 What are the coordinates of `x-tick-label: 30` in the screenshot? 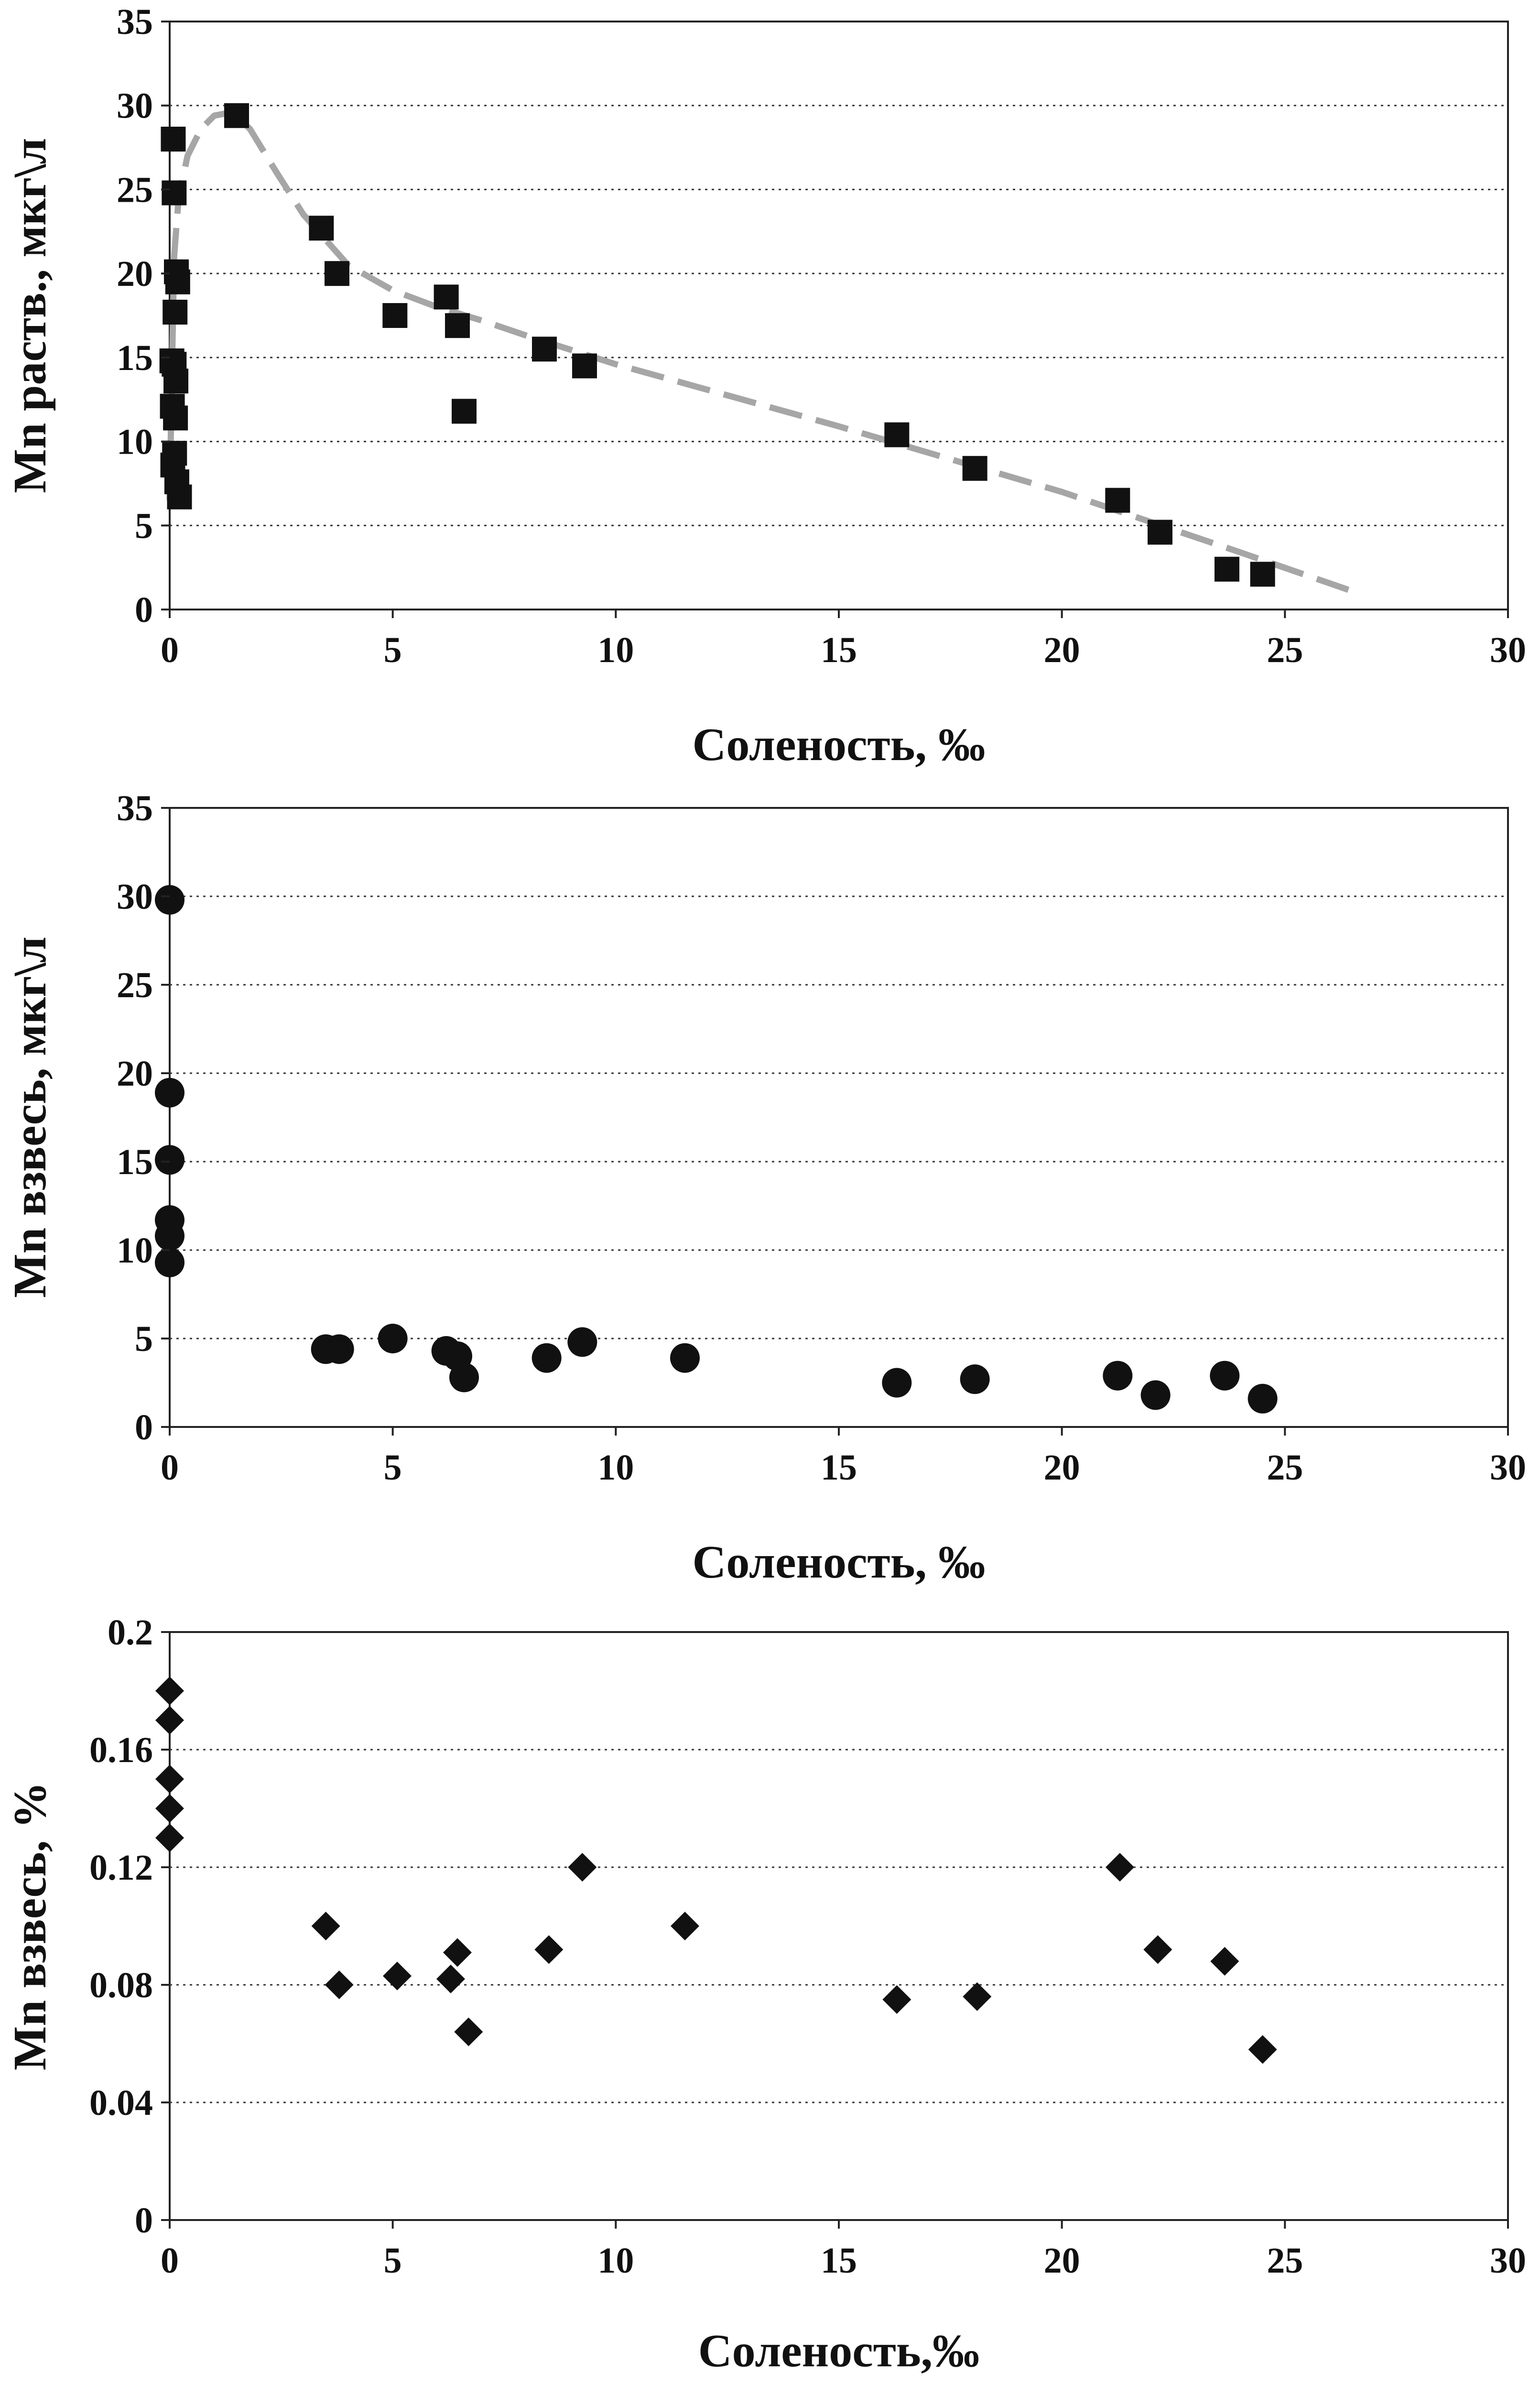 It's located at (1508, 1468).